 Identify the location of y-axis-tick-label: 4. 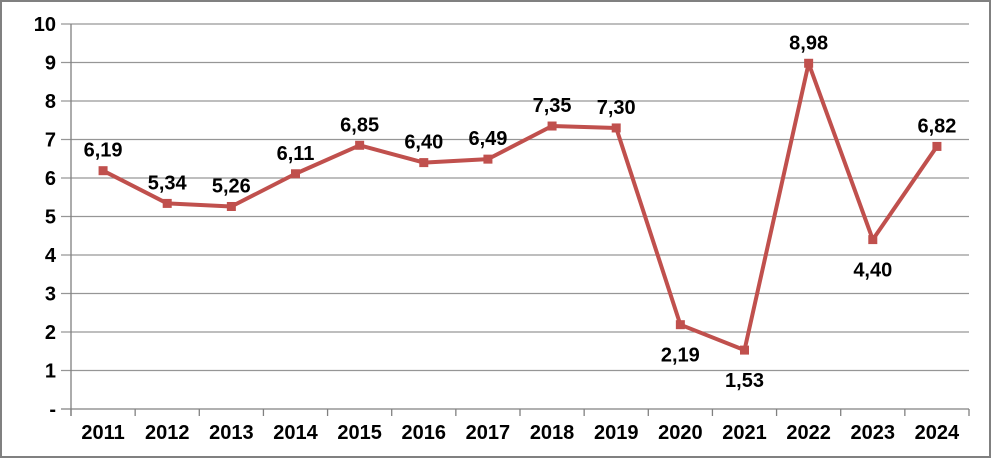
(51, 256).